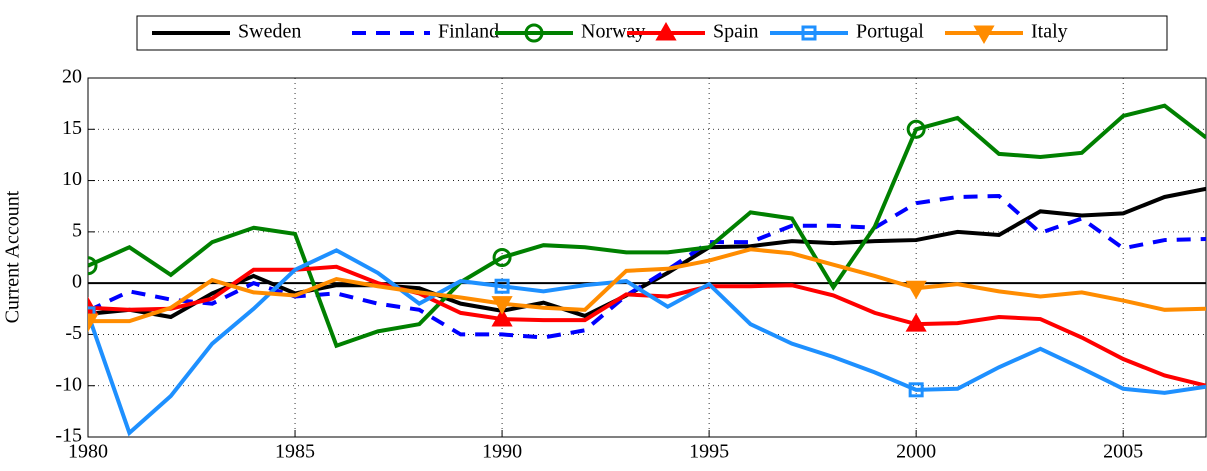 The width and height of the screenshot is (1207, 471). I want to click on y-tick-label: 5, so click(77, 230).